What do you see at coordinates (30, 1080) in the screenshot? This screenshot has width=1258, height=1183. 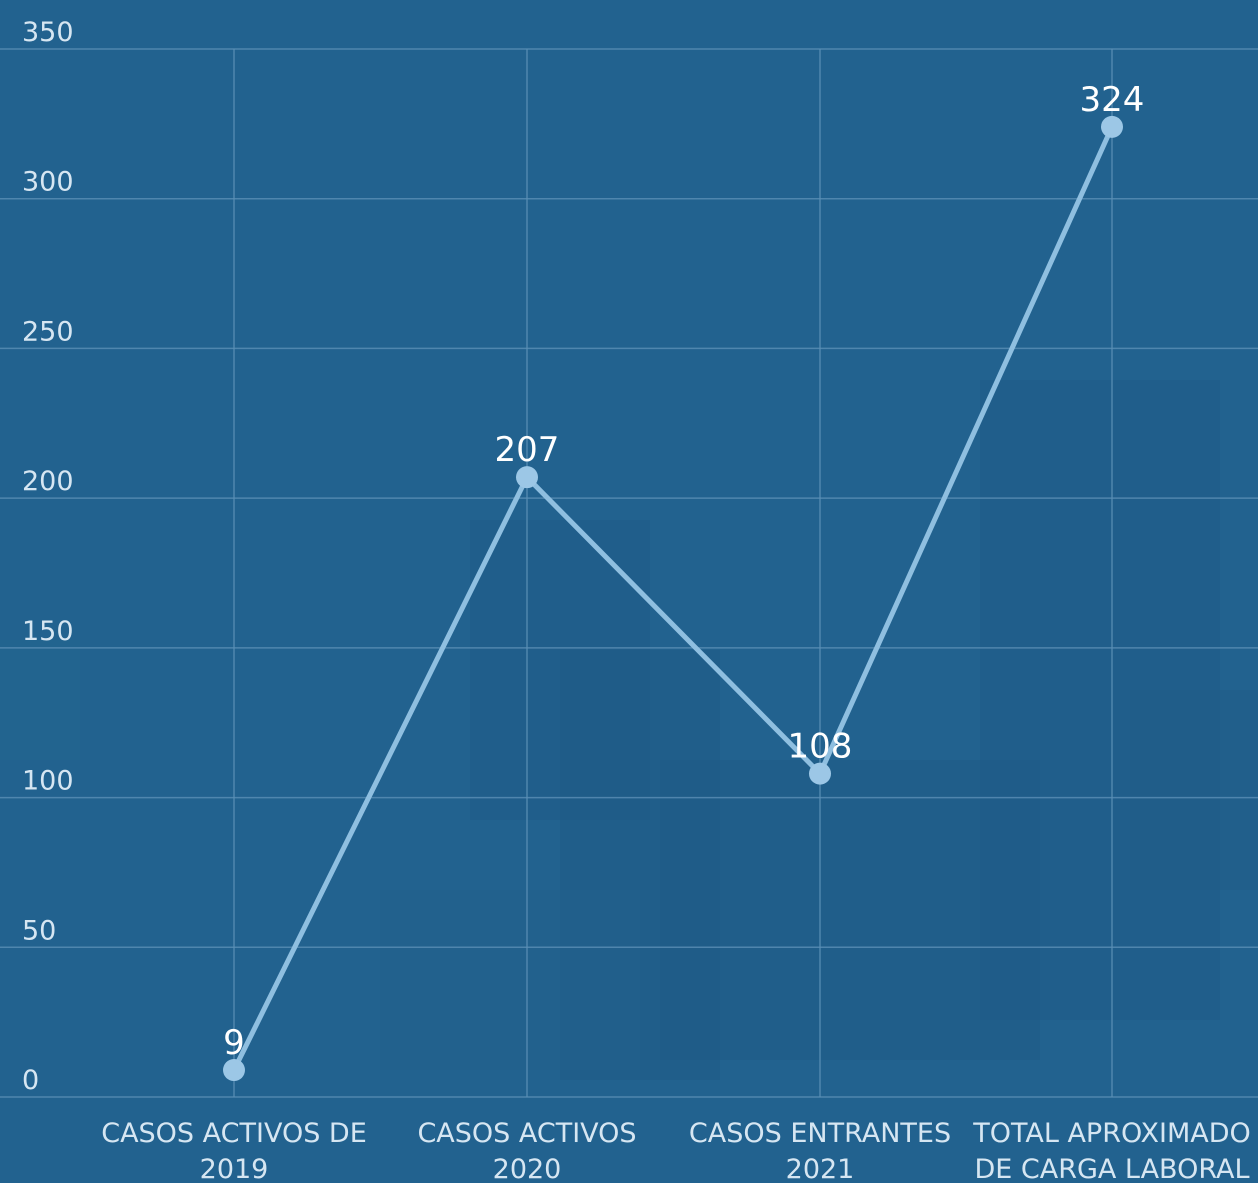 I see `y-tick-label: 0` at bounding box center [30, 1080].